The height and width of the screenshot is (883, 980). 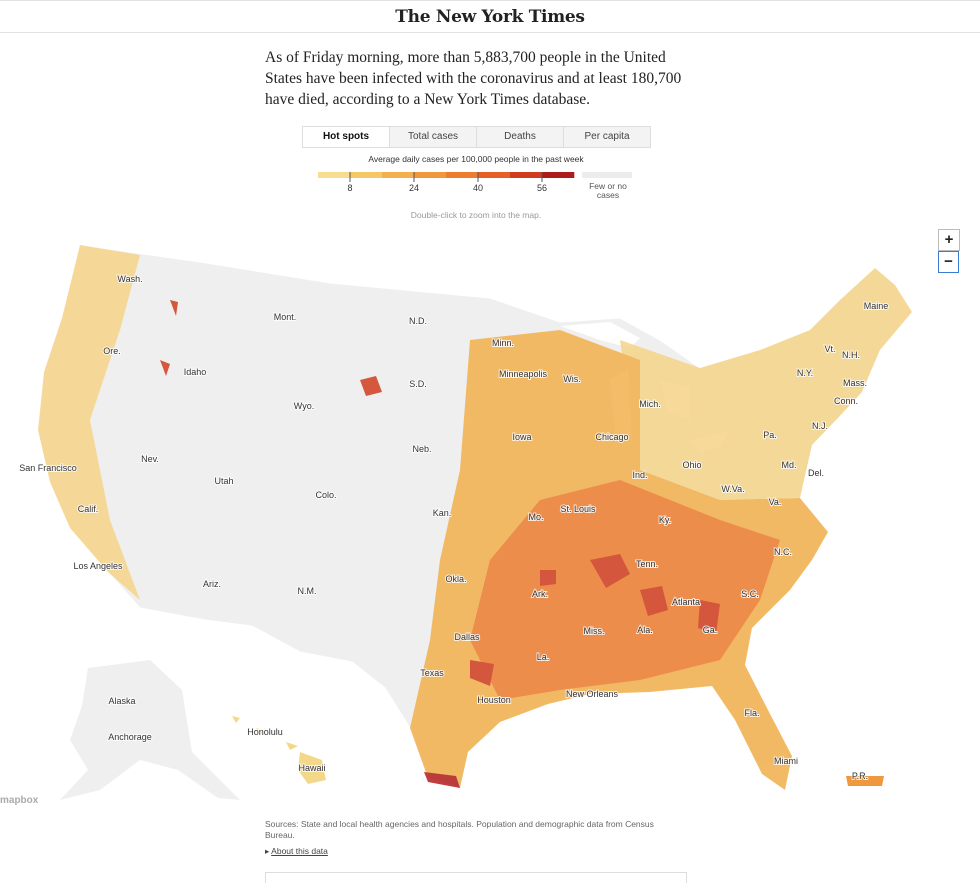 What do you see at coordinates (611, 437) in the screenshot?
I see `place-label: Chicago` at bounding box center [611, 437].